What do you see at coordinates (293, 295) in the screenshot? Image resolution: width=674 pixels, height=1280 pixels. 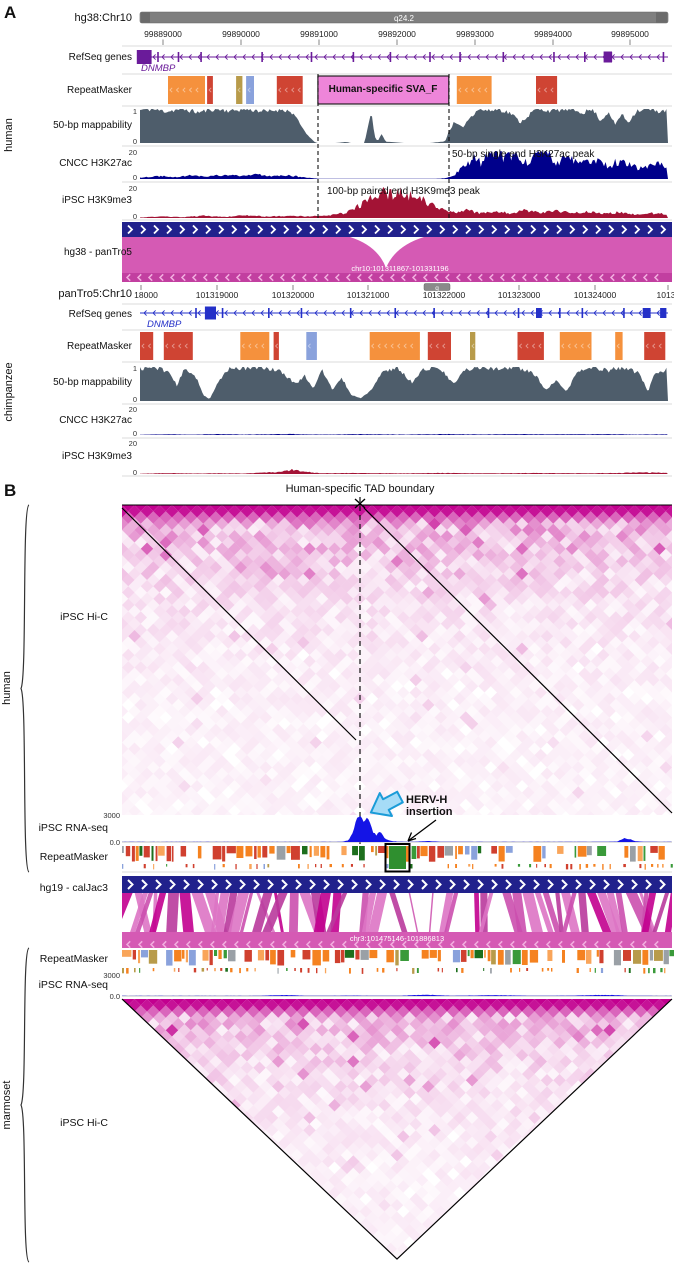 I see `pantro5-tick-label: 101320000` at bounding box center [293, 295].